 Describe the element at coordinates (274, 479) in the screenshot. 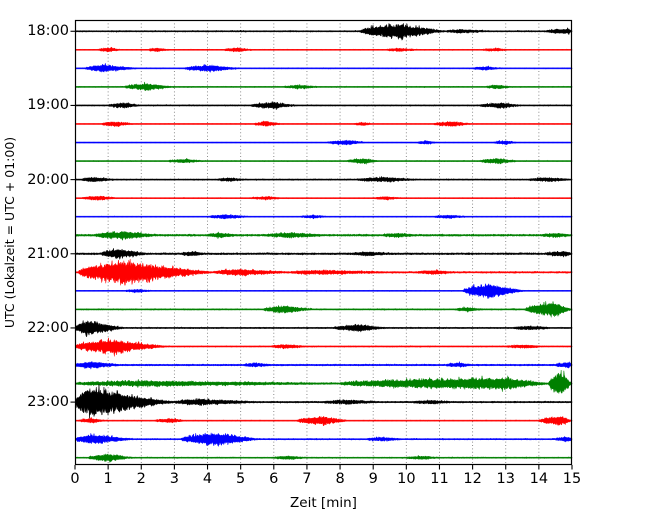

I see `x-tick-label: 6` at that location.